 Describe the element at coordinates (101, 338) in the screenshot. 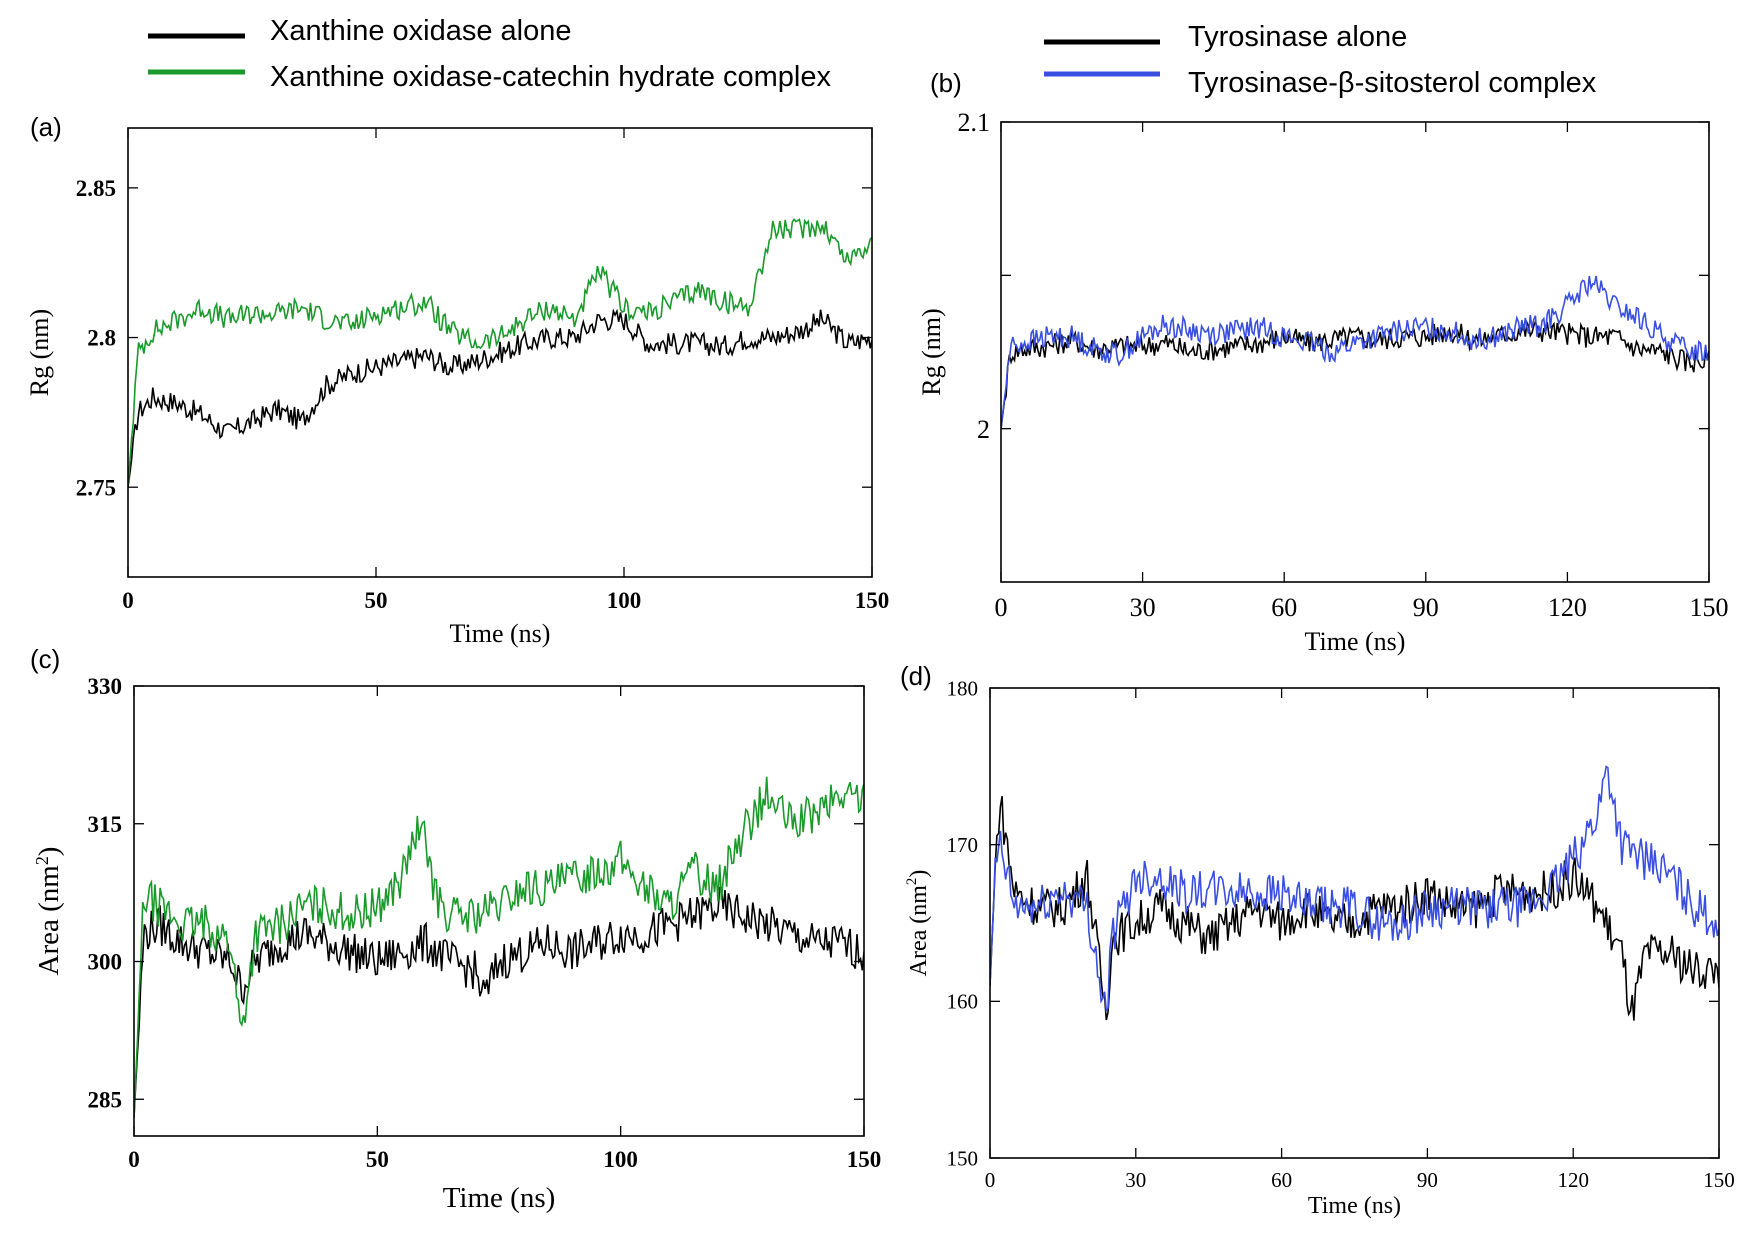

I see `y-tick-label: 2.8` at that location.